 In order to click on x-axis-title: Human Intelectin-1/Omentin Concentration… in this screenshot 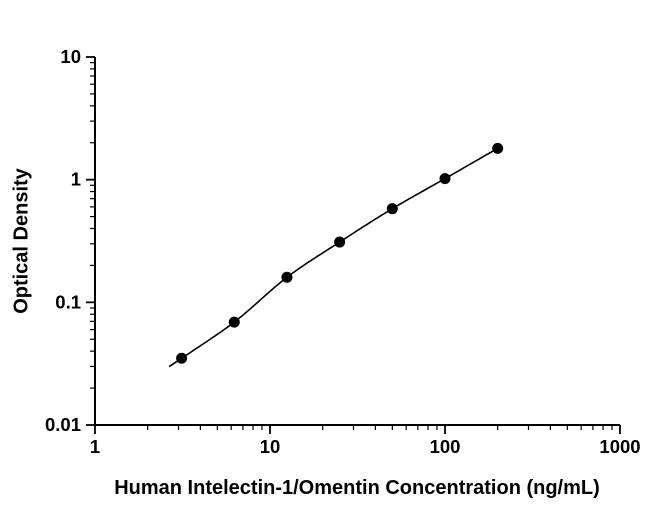, I will do `click(357, 488)`.